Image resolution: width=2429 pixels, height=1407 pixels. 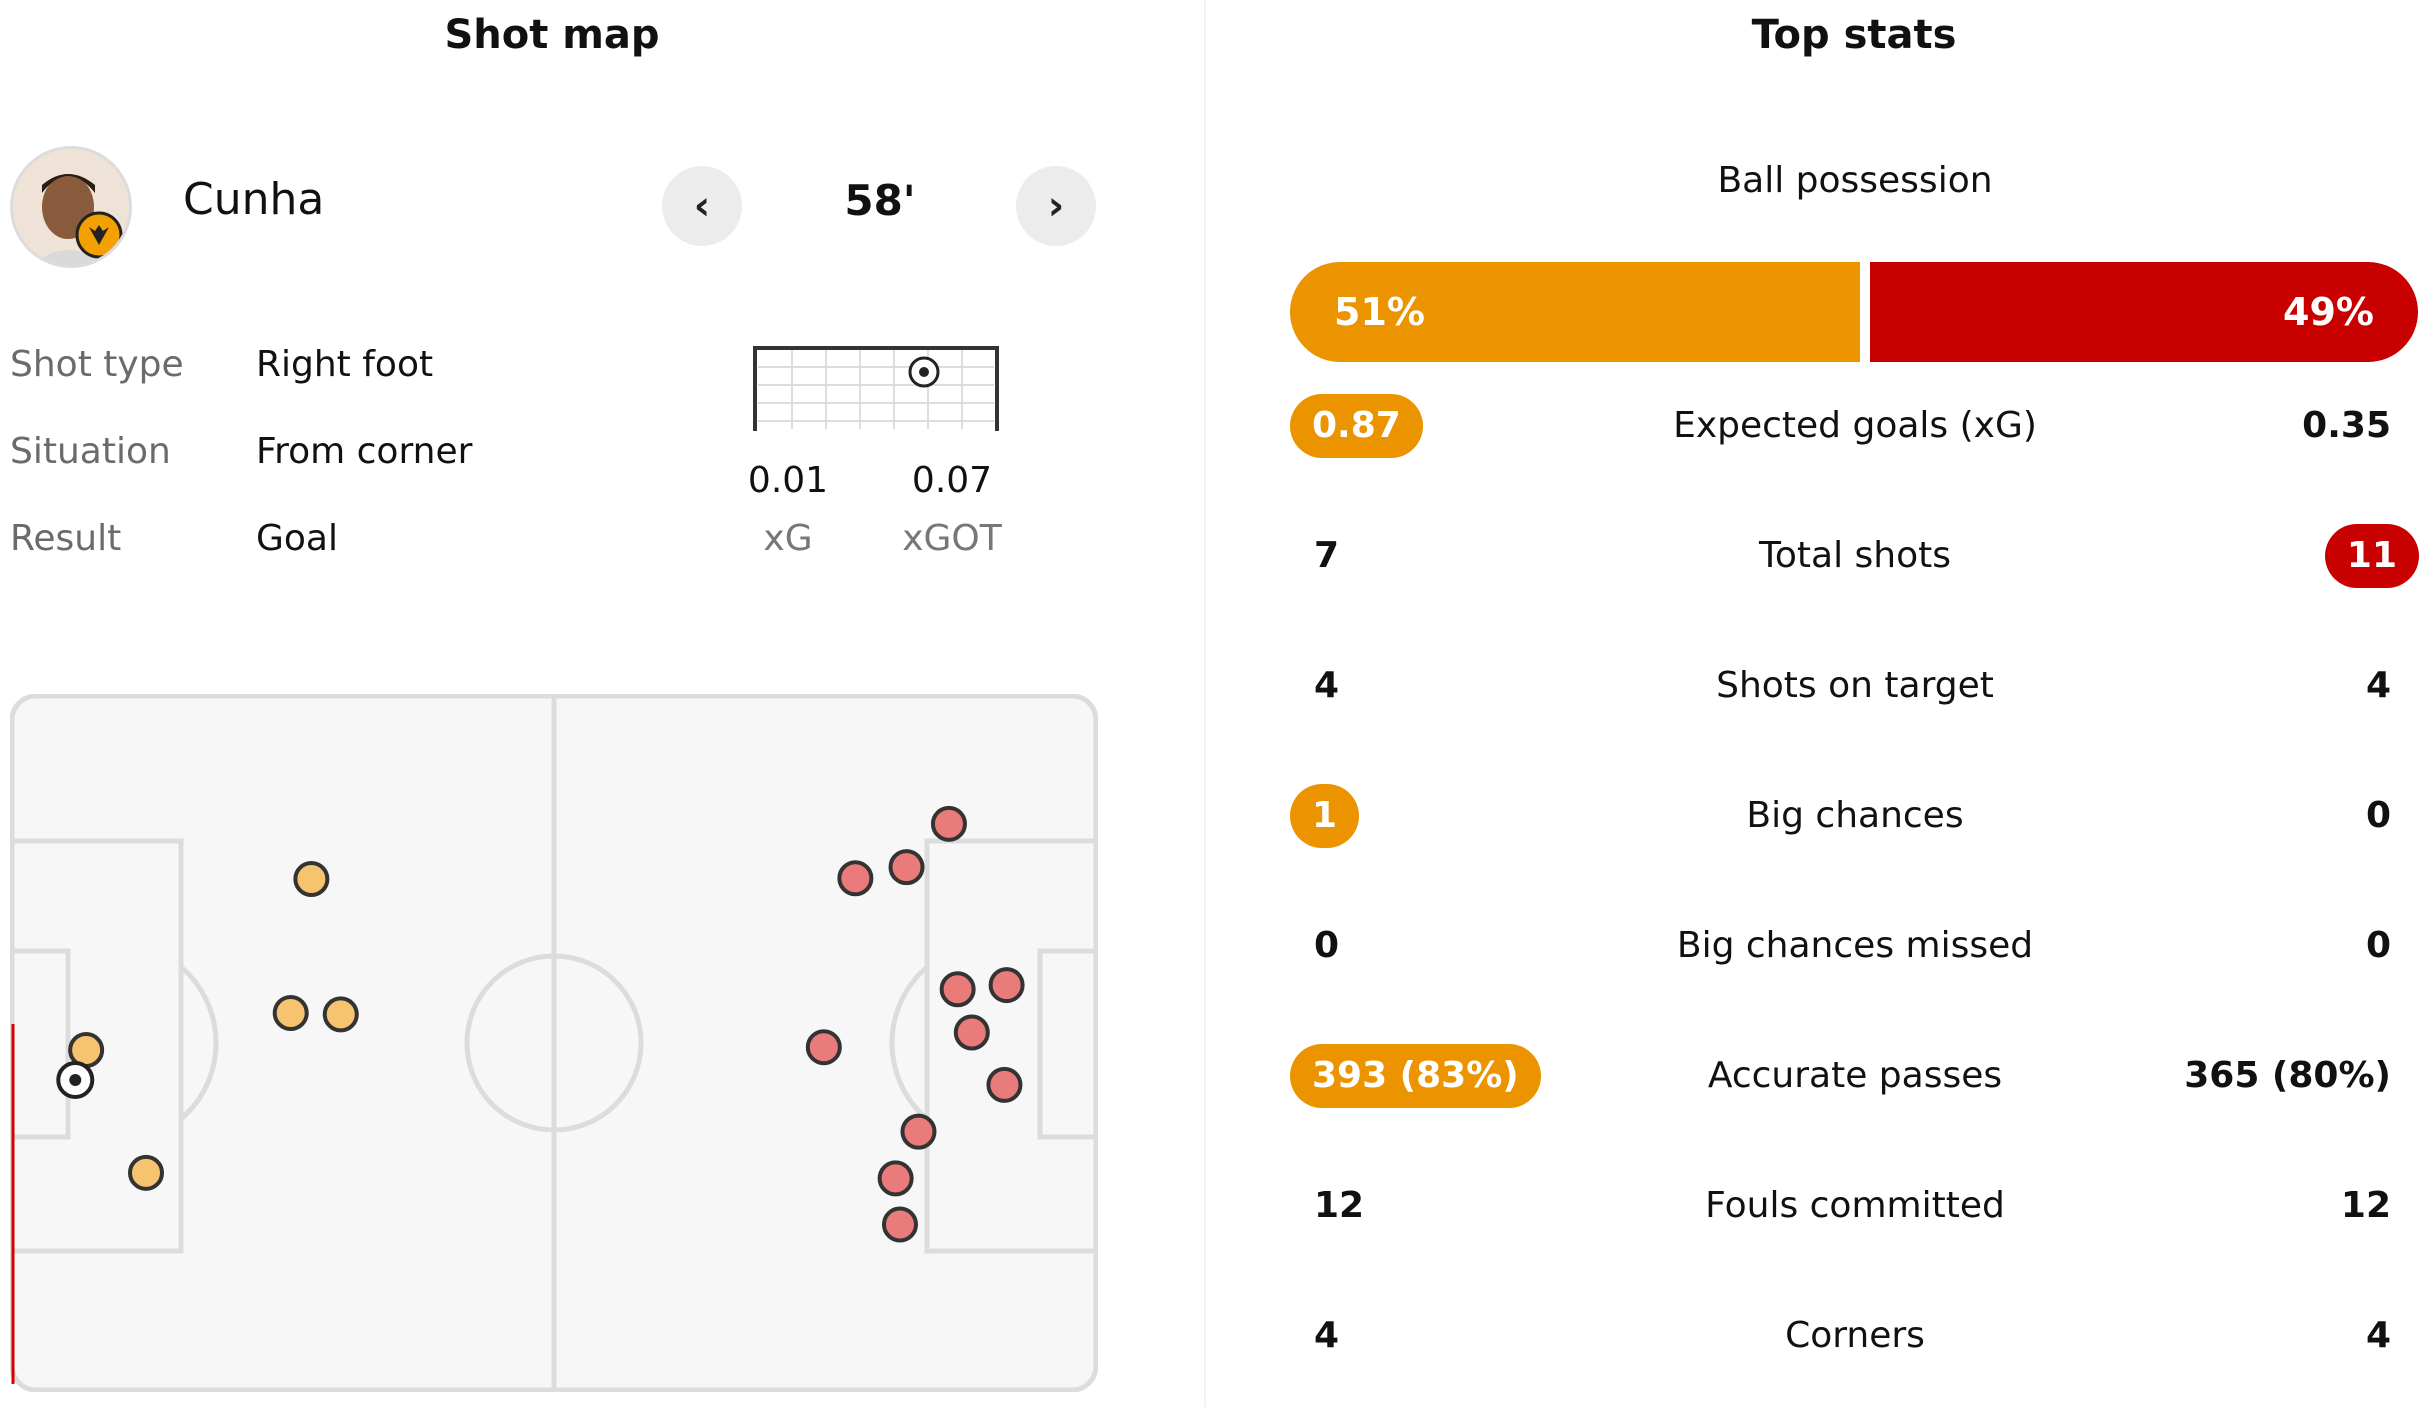 I want to click on possession-home-bar: 51%, so click(x=1575, y=312).